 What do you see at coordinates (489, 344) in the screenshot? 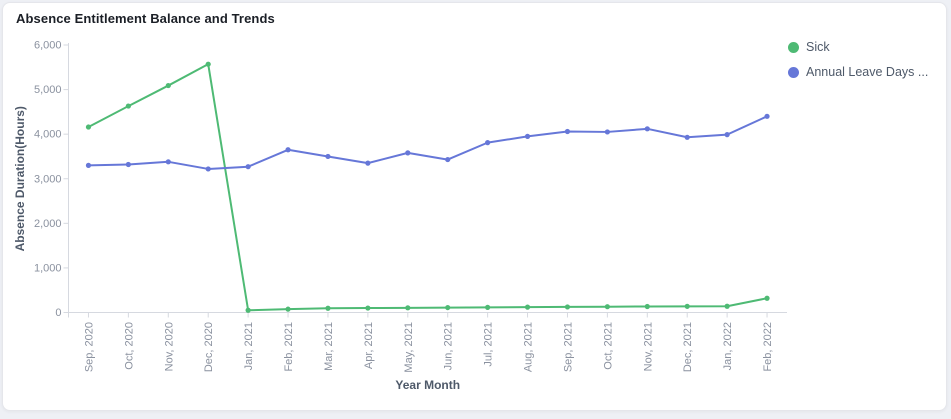
I see `x-tick-label: Jul, 2021` at bounding box center [489, 344].